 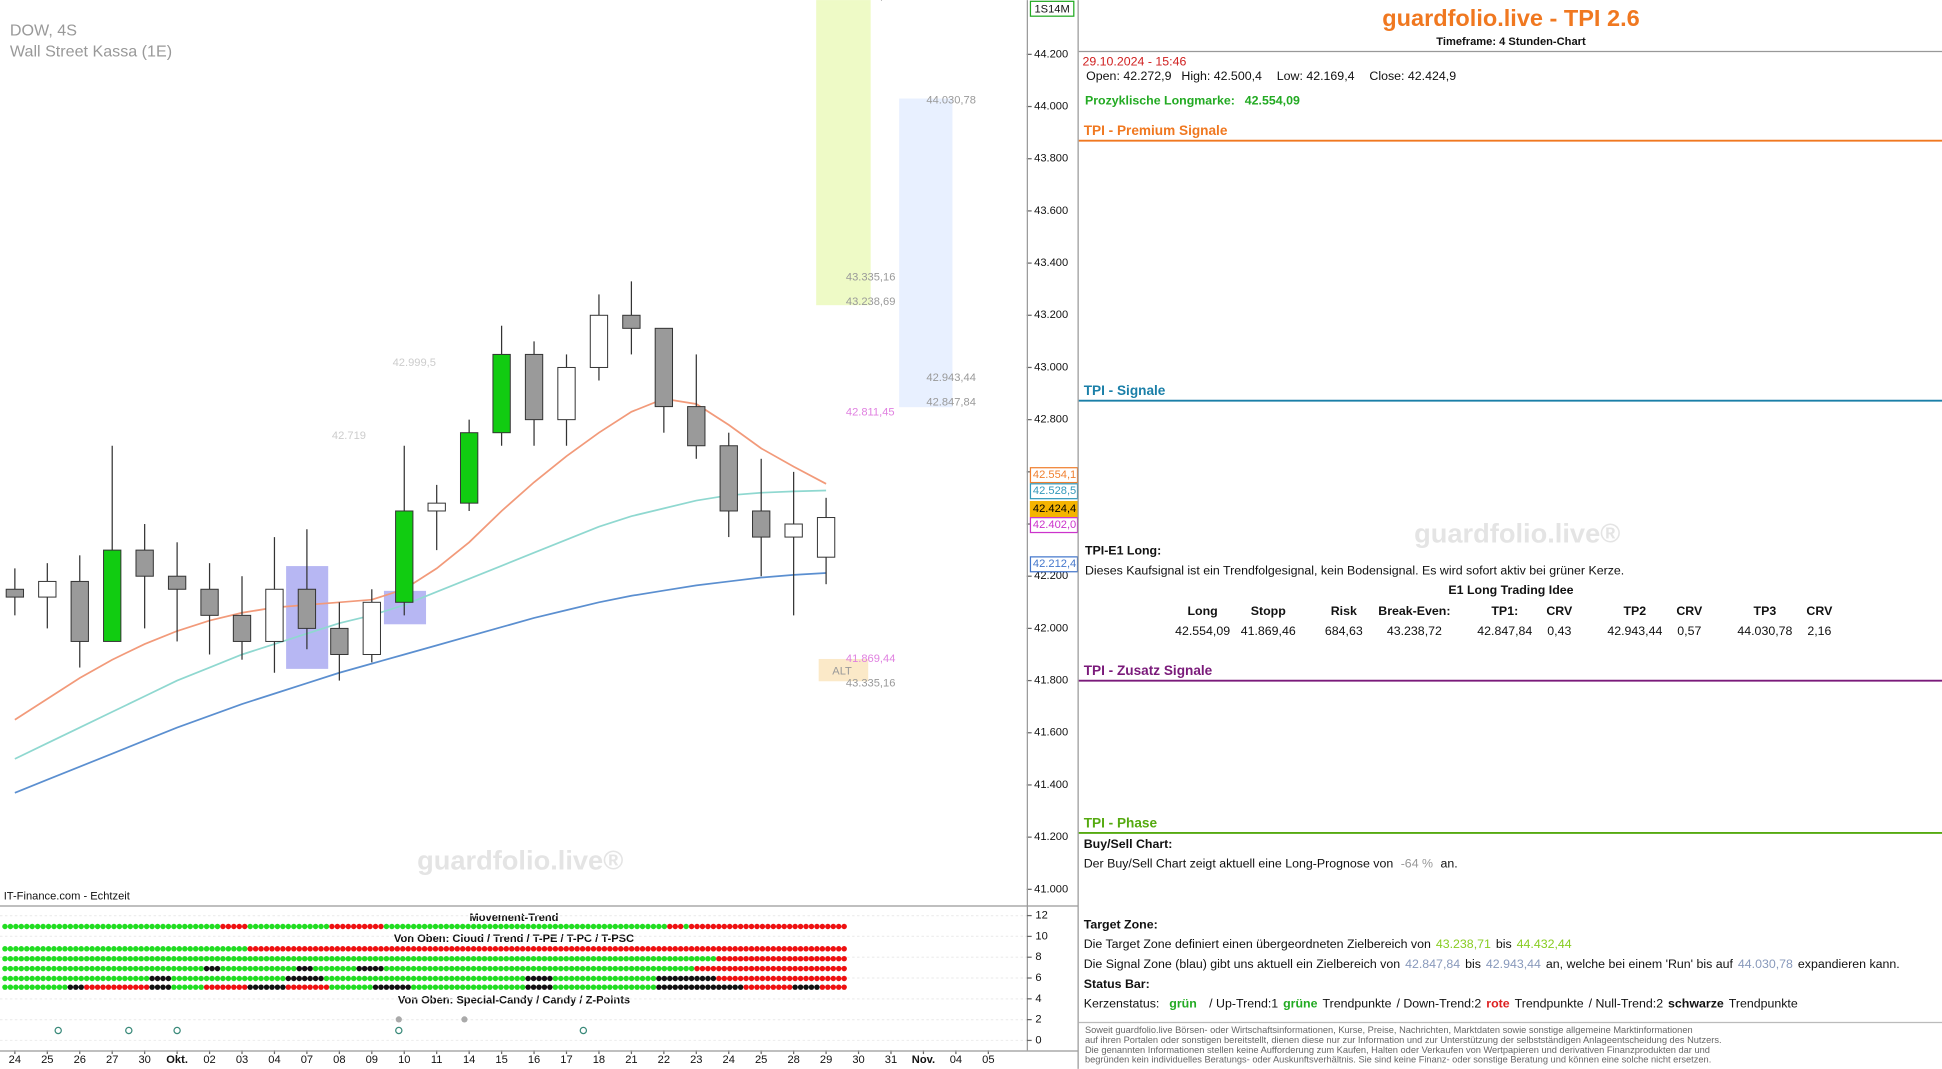 I want to click on table-header: Stopp, so click(x=1268, y=611).